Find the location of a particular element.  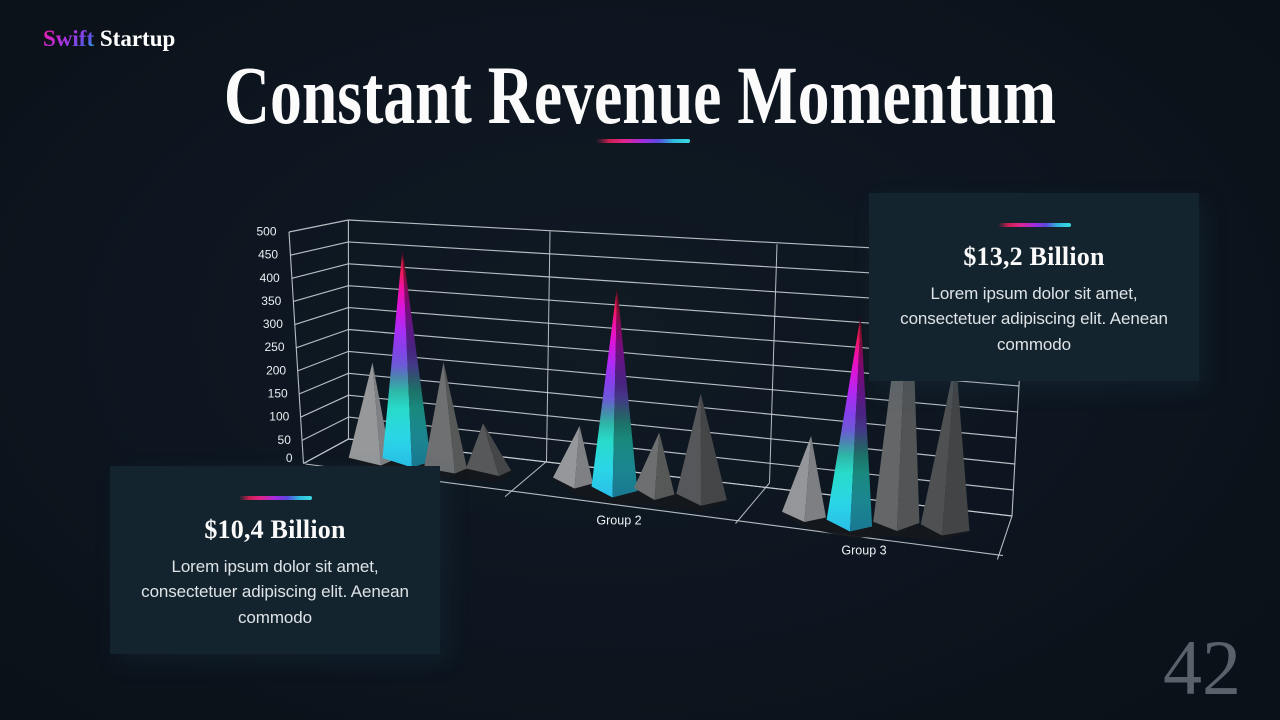

svg-text: 450 is located at coordinates (268, 255).